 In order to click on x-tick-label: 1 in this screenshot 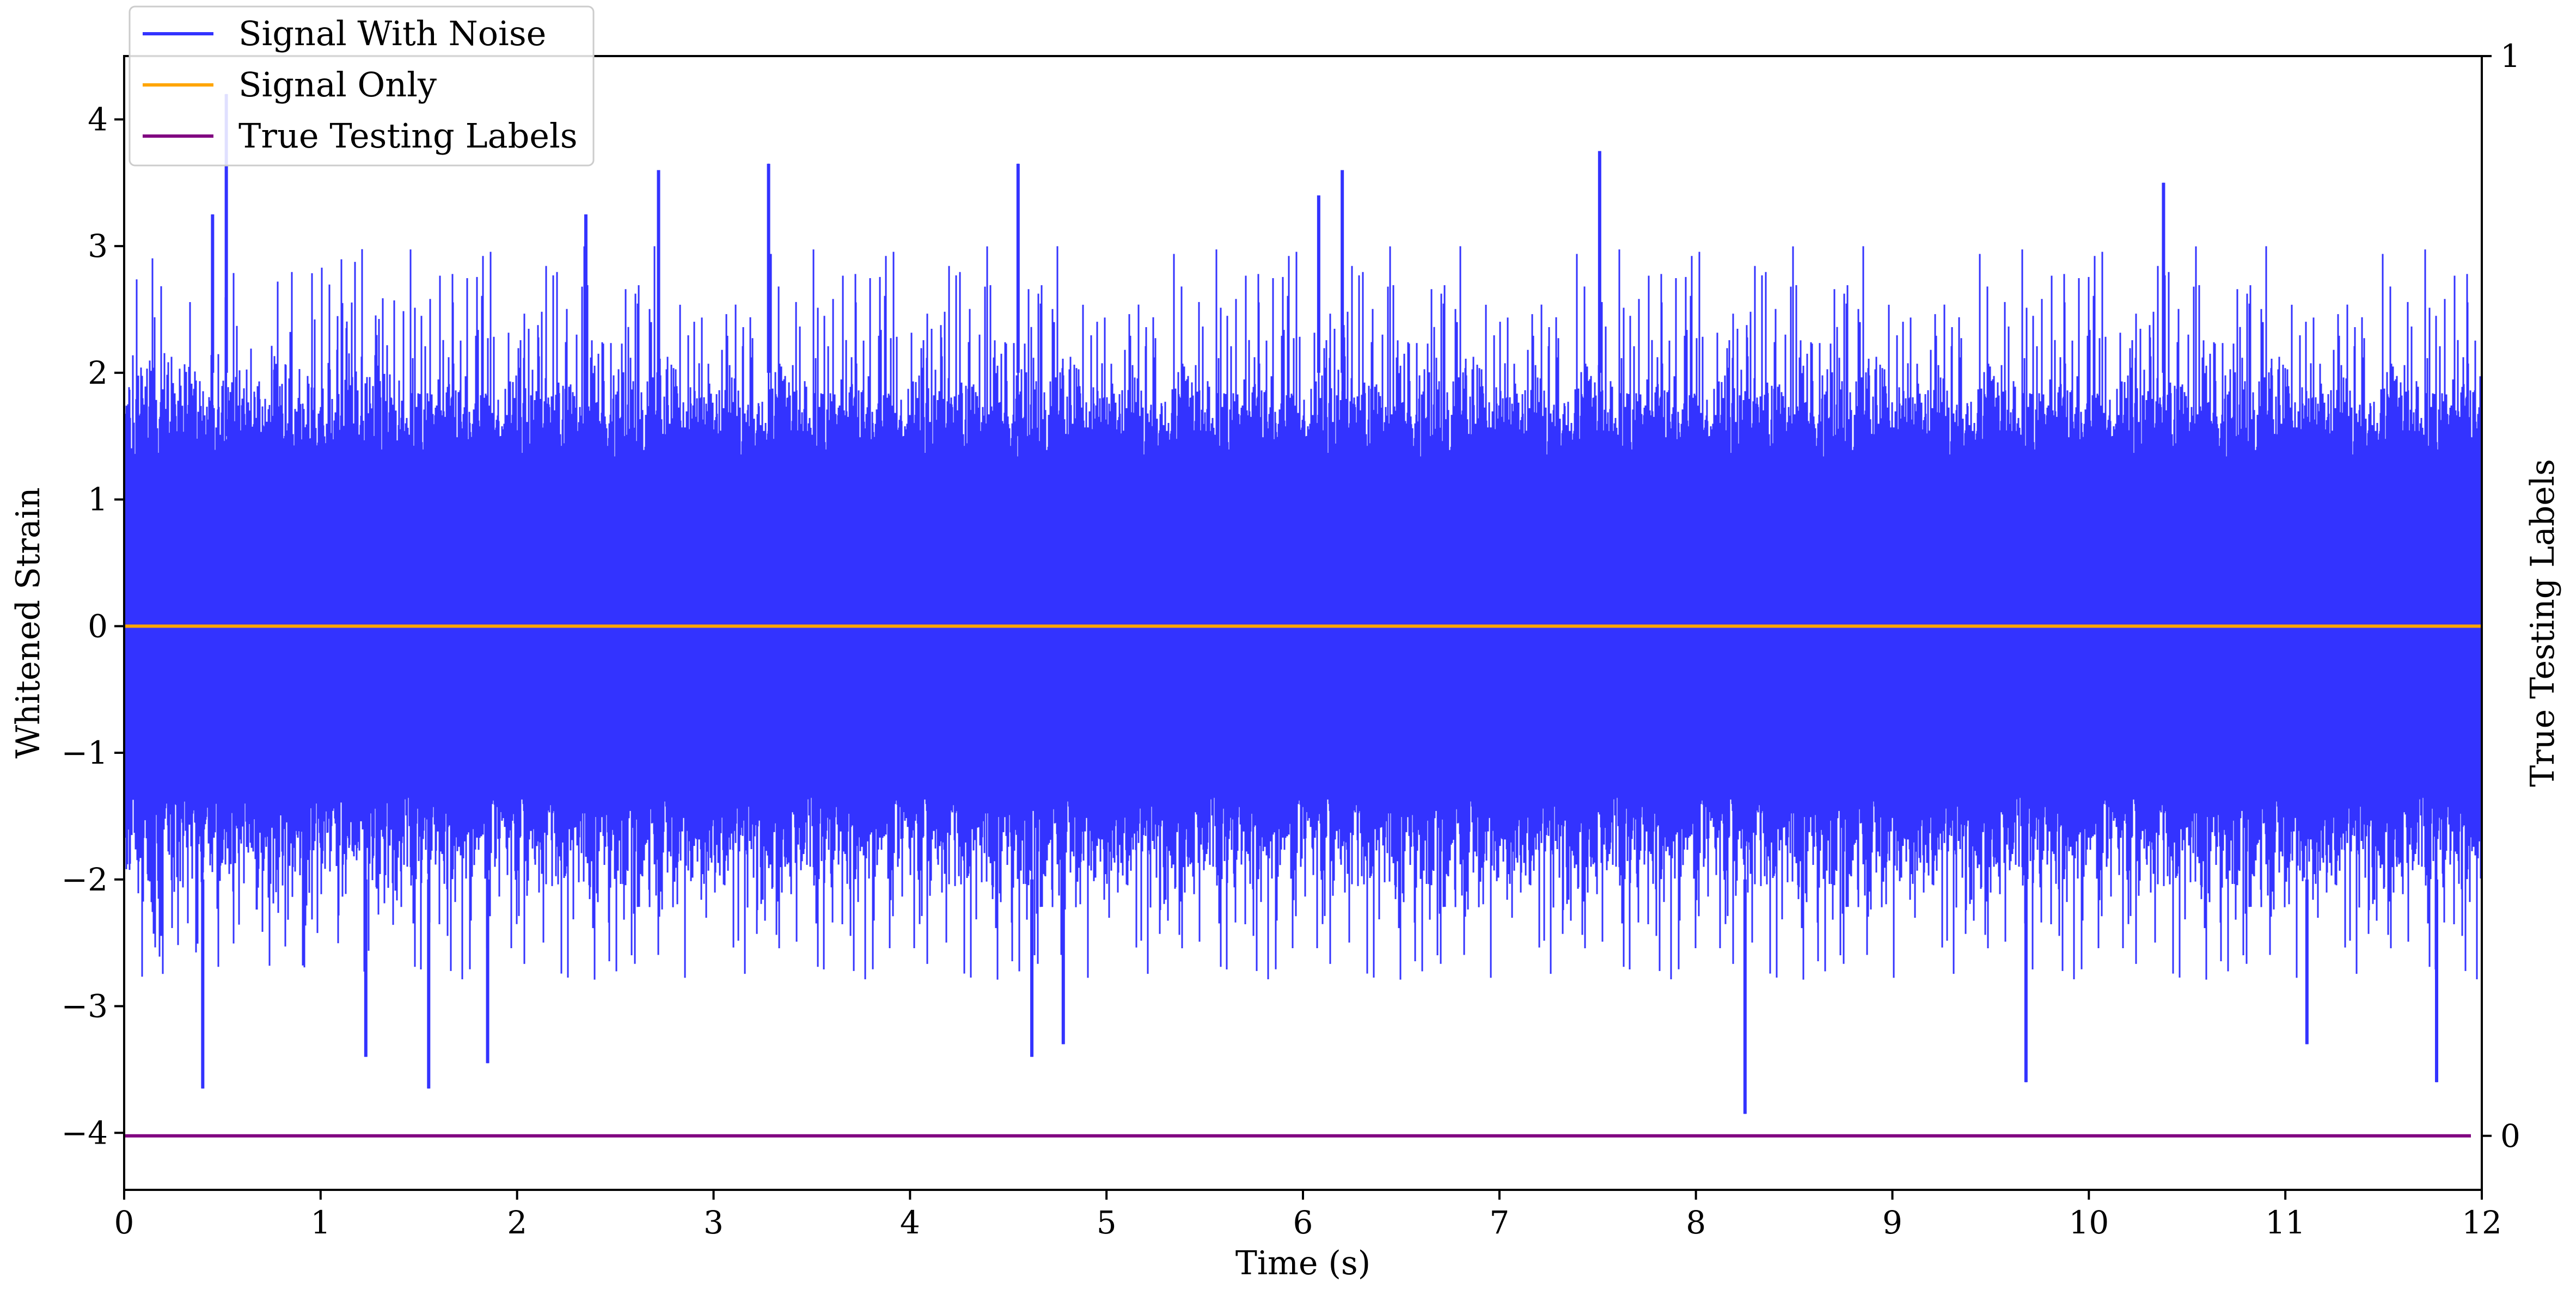, I will do `click(320, 1222)`.